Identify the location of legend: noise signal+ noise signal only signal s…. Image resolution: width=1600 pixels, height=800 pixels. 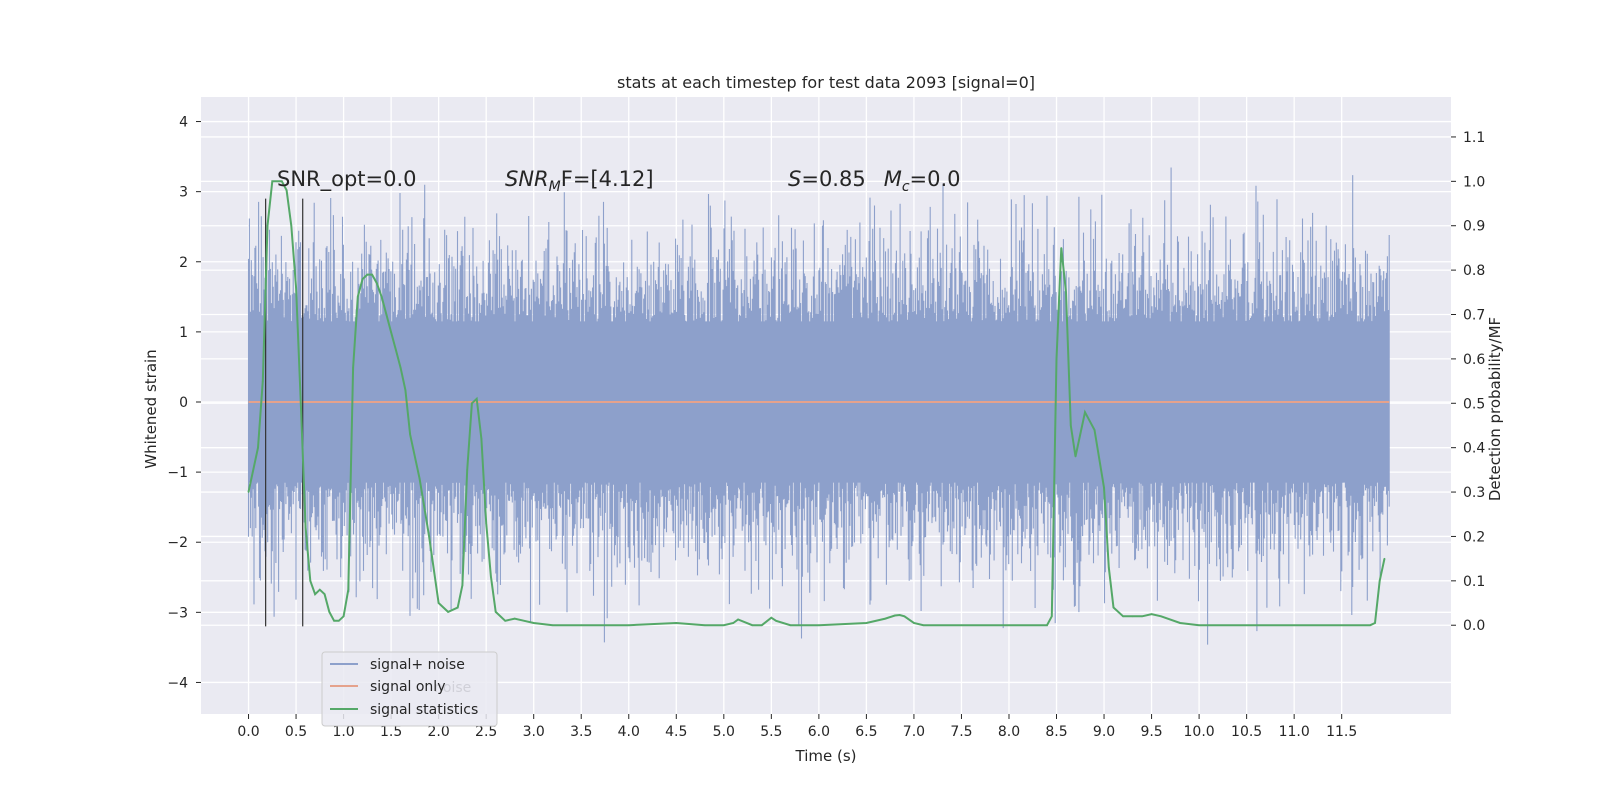
(409, 689).